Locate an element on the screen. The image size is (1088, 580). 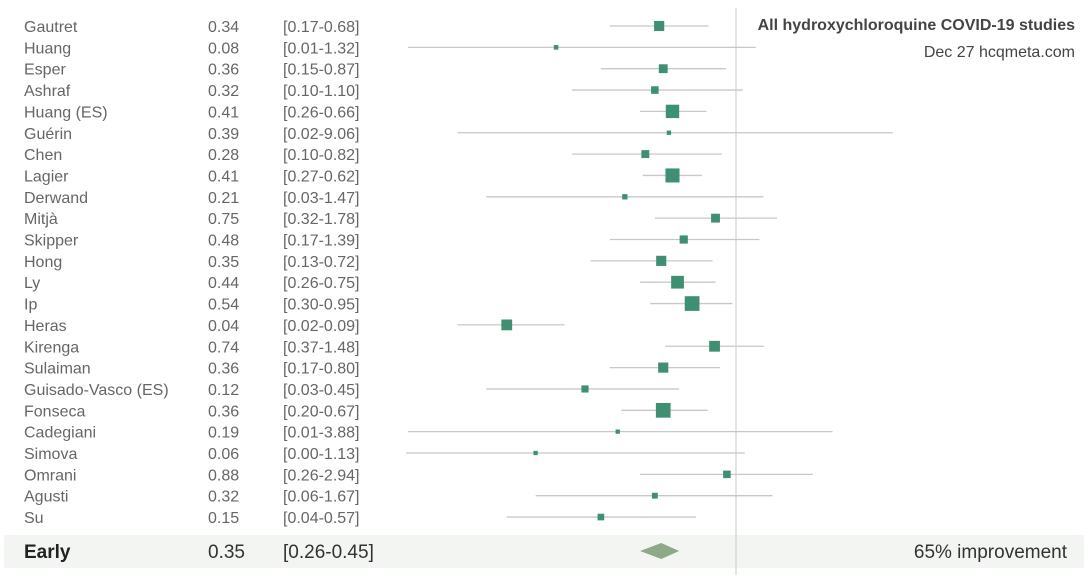
chart-subtitle: Dec 27 hcqmeta.com is located at coordinates (999, 52).